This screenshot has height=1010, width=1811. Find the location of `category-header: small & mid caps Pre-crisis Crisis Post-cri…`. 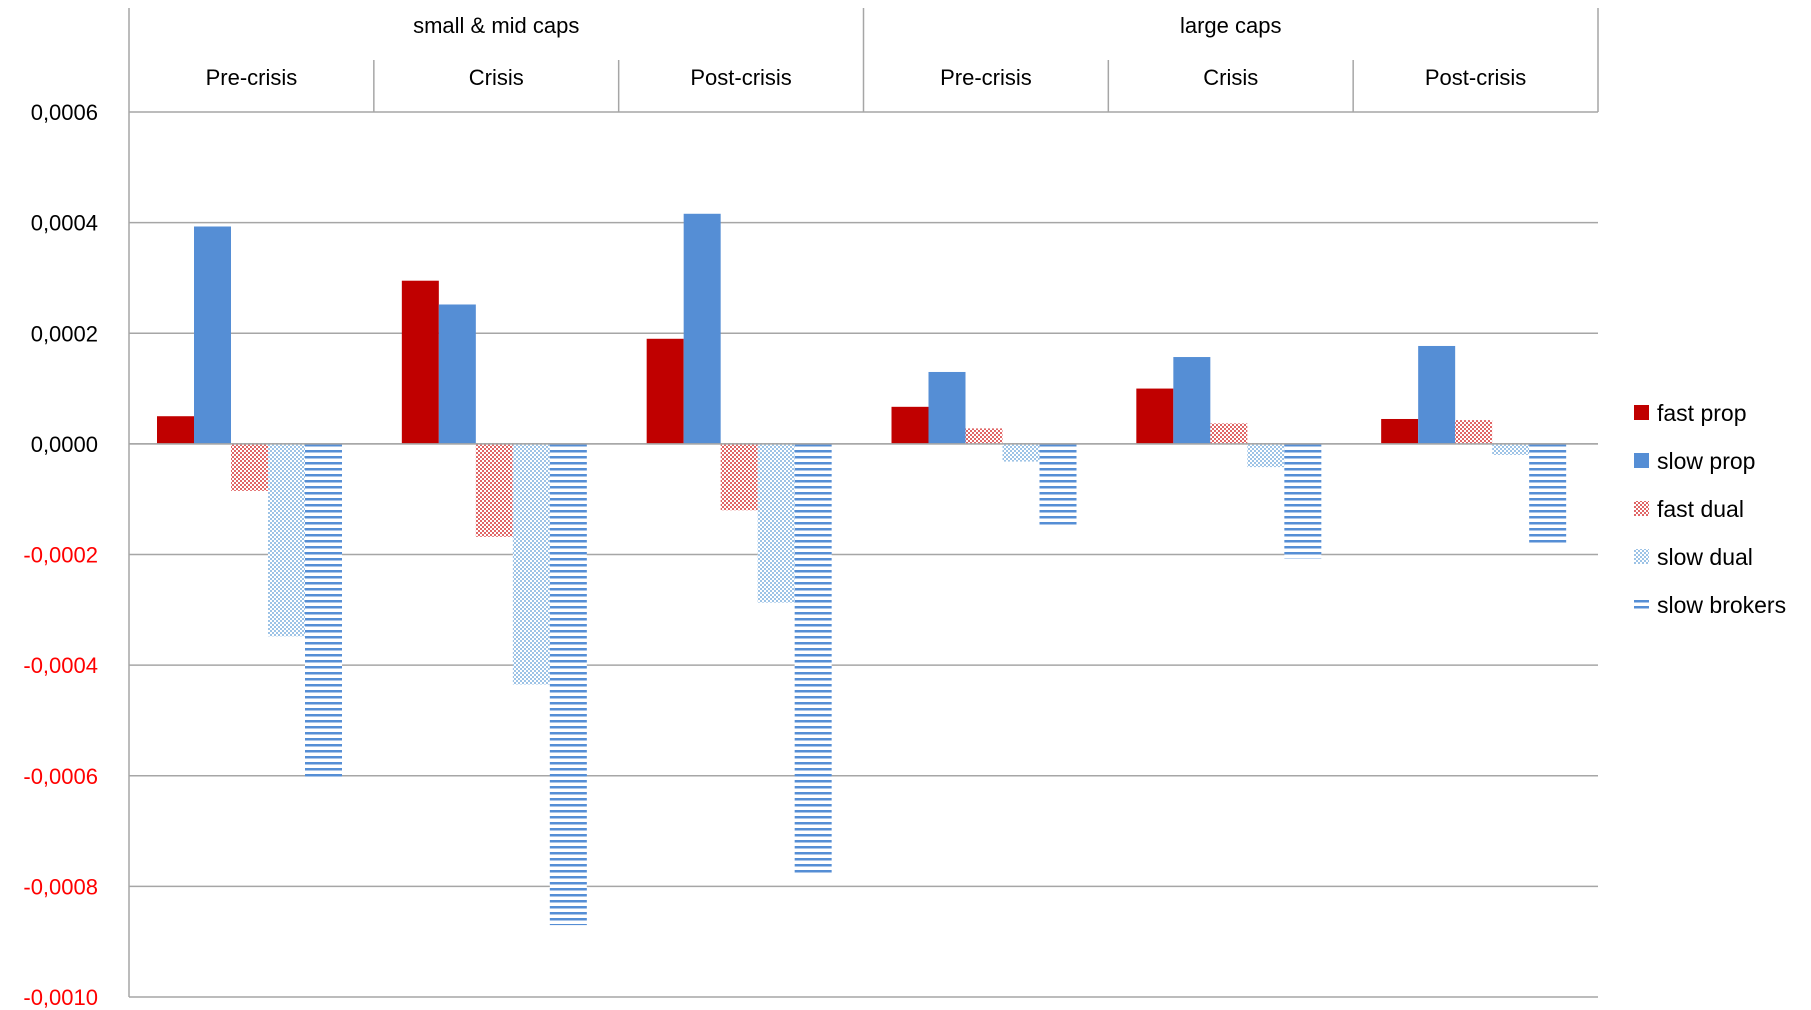

category-header: small & mid caps Pre-crisis Crisis Post-cri… is located at coordinates (902, 60).